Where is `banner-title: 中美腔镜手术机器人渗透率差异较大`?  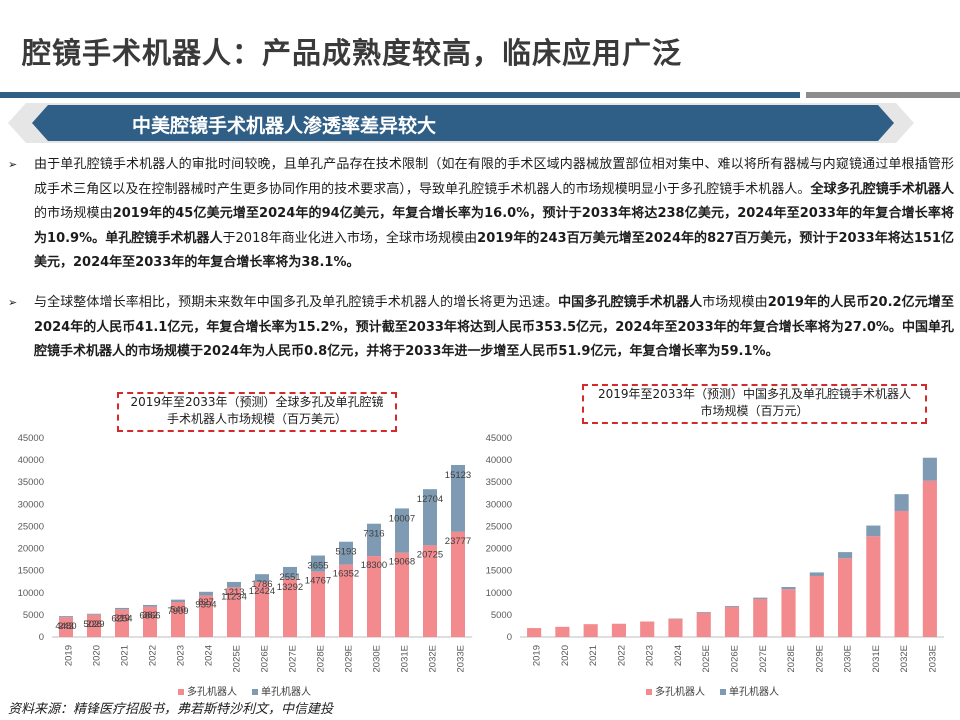
banner-title: 中美腔镜手术机器人渗透率差异较大 is located at coordinates (284, 126).